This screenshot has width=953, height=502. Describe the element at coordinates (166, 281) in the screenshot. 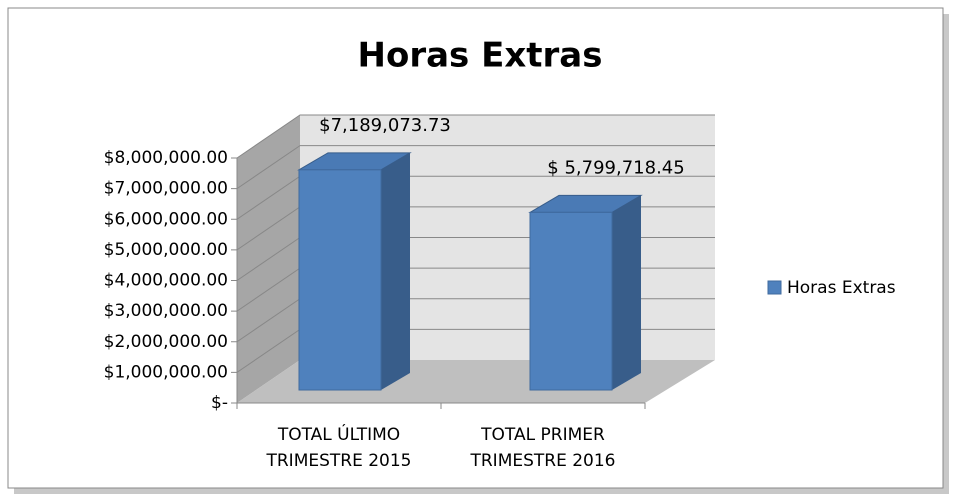

I see `y-tick-label: $4,000,000.00` at that location.